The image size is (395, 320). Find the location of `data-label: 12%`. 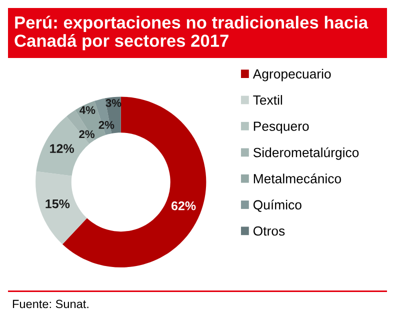

data-label: 12% is located at coordinates (62, 148).